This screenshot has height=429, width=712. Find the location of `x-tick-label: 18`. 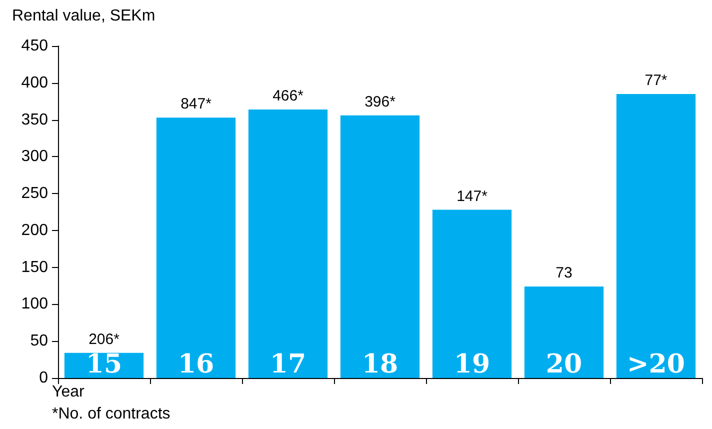

x-tick-label: 18 is located at coordinates (380, 365).